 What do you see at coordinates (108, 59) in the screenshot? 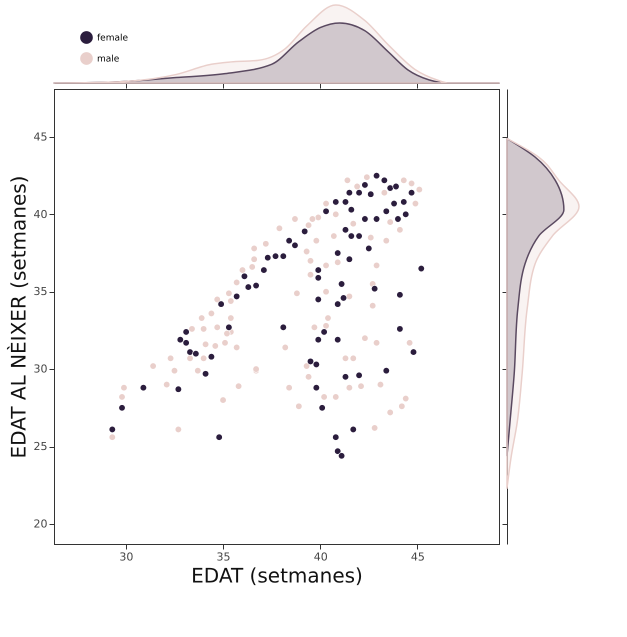
I see `legend-label: male` at bounding box center [108, 59].